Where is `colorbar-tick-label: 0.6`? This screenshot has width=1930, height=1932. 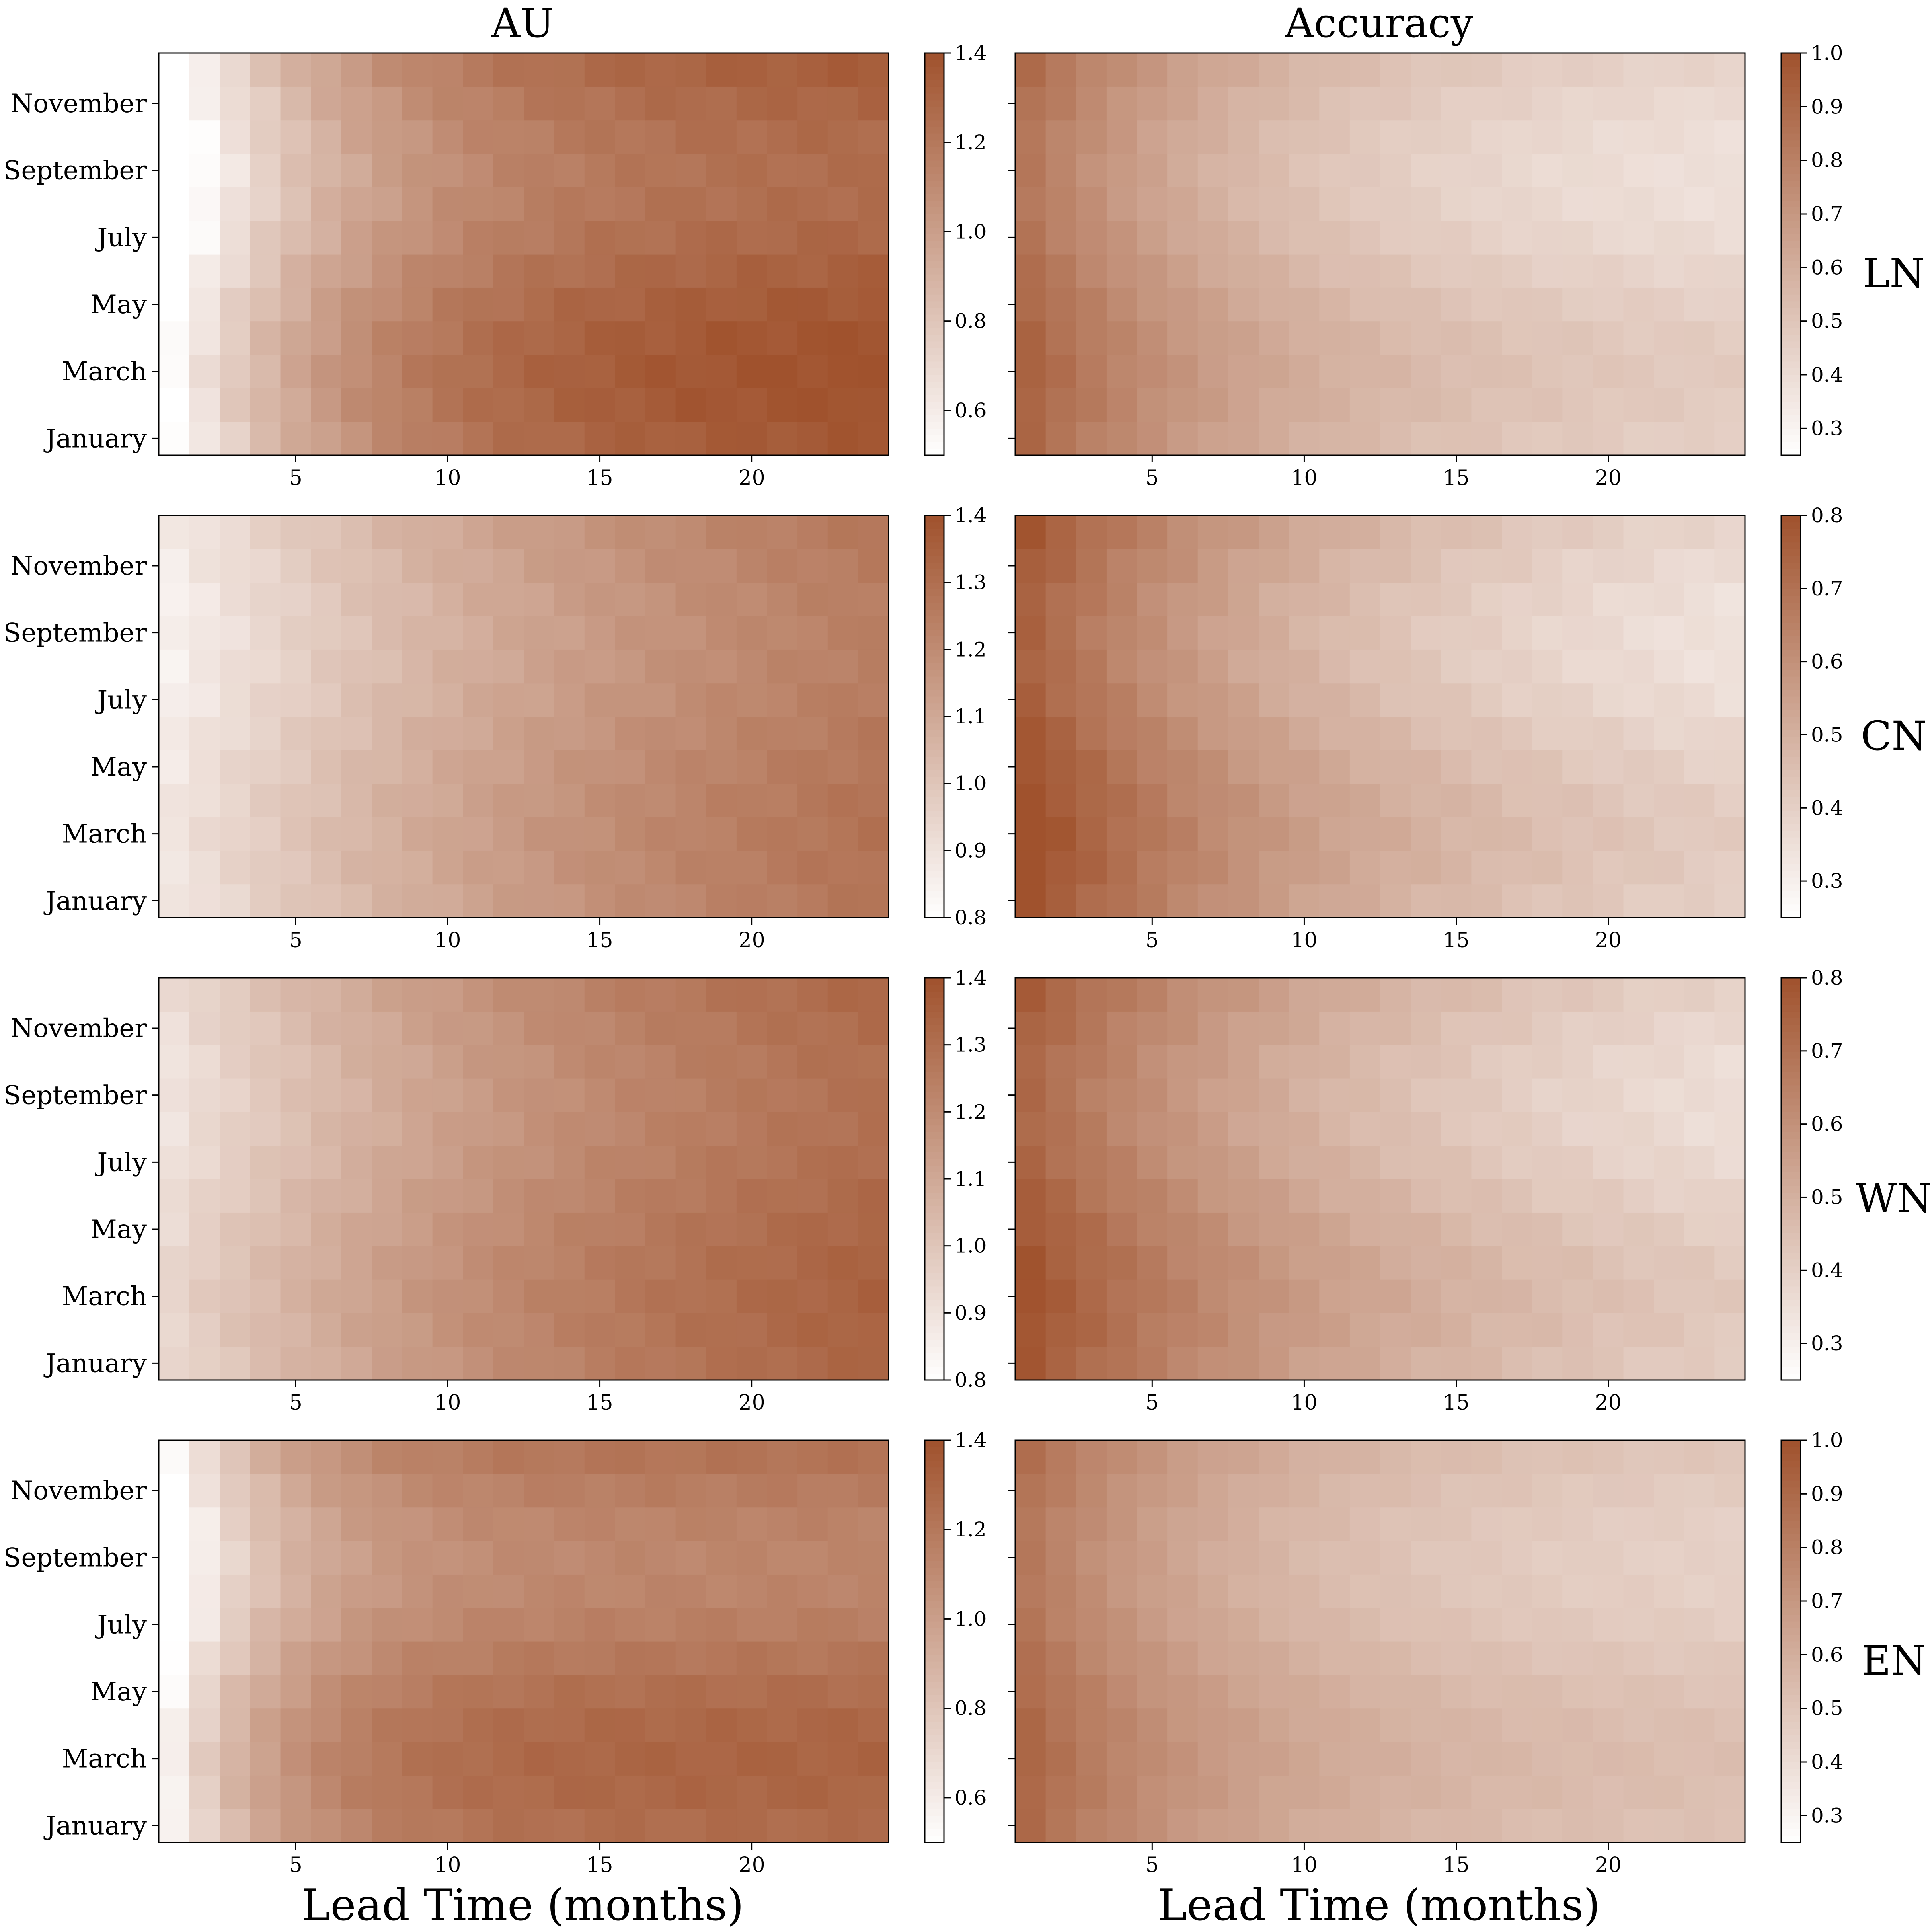
colorbar-tick-label: 0.6 is located at coordinates (971, 410).